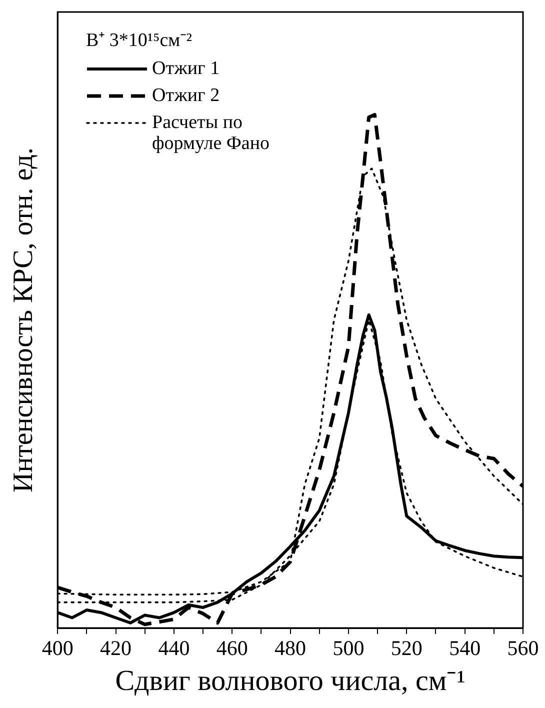 This screenshot has height=708, width=545. I want to click on x-tick-label: 540, so click(465, 648).